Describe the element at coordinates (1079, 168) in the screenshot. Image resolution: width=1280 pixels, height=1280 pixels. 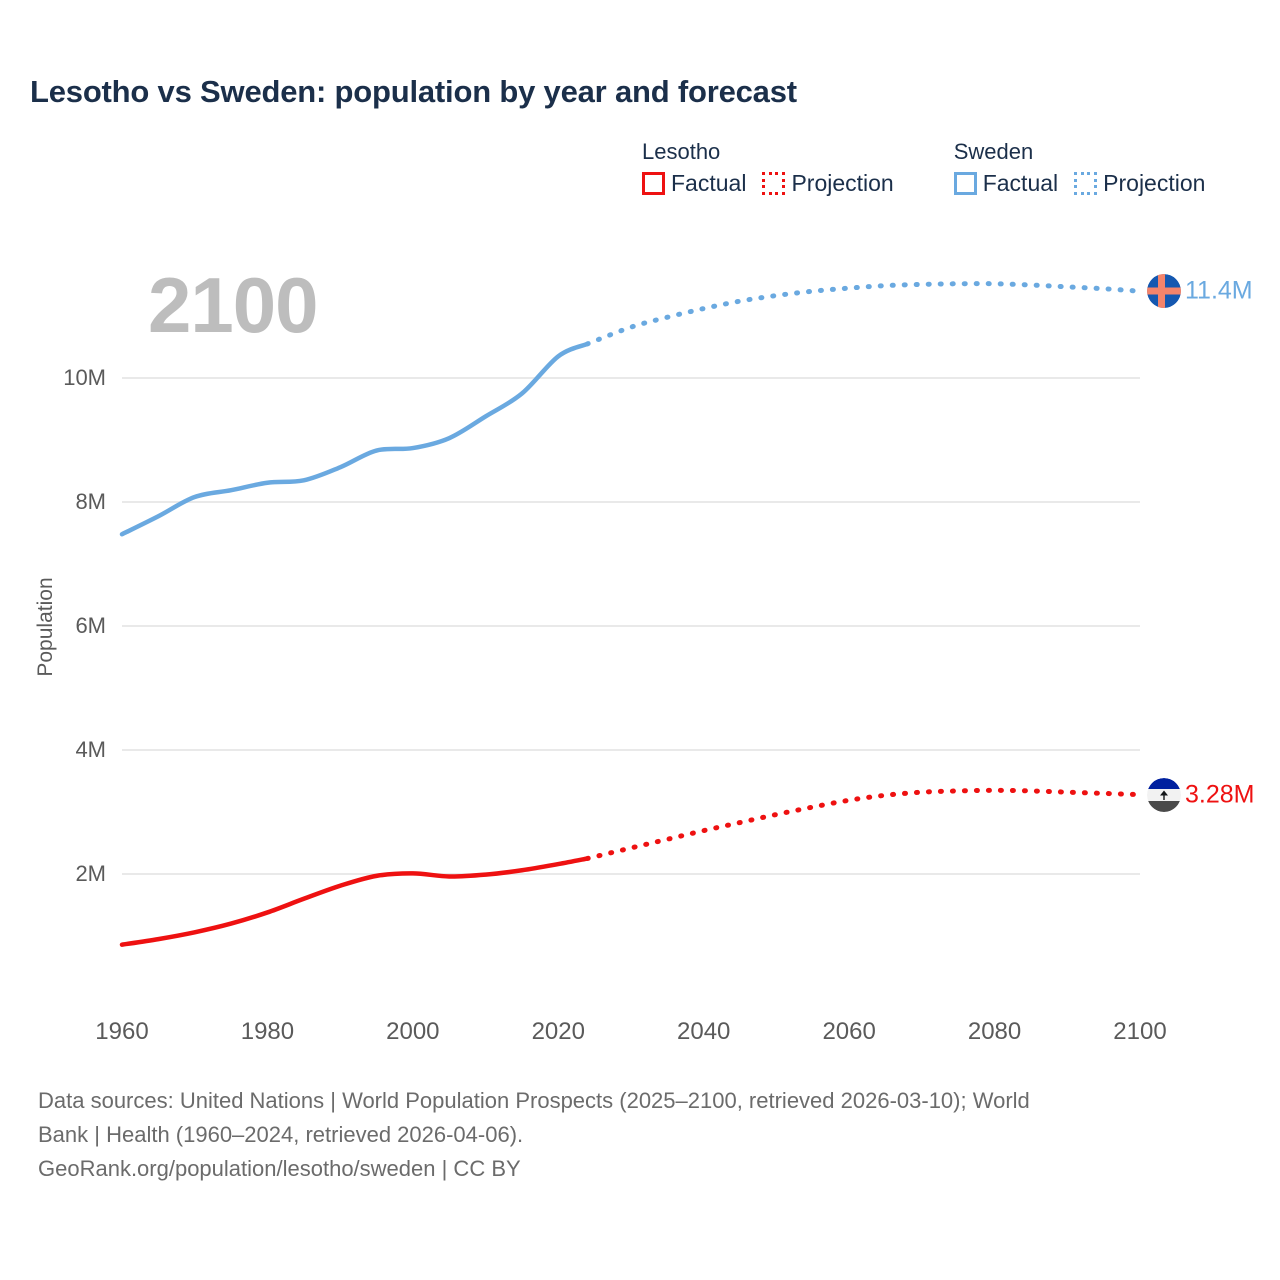
I see `legend-group-sweden: Sweden Factual Projection` at that location.